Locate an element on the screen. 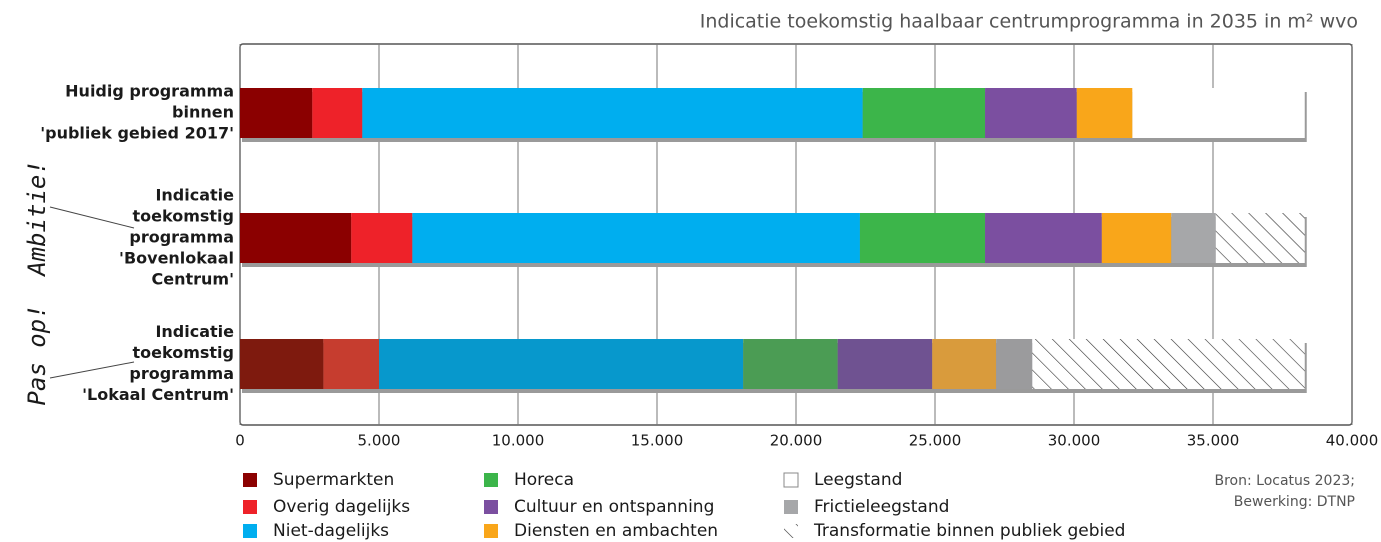  legend-label: Frictieleegstand is located at coordinates (881, 507).